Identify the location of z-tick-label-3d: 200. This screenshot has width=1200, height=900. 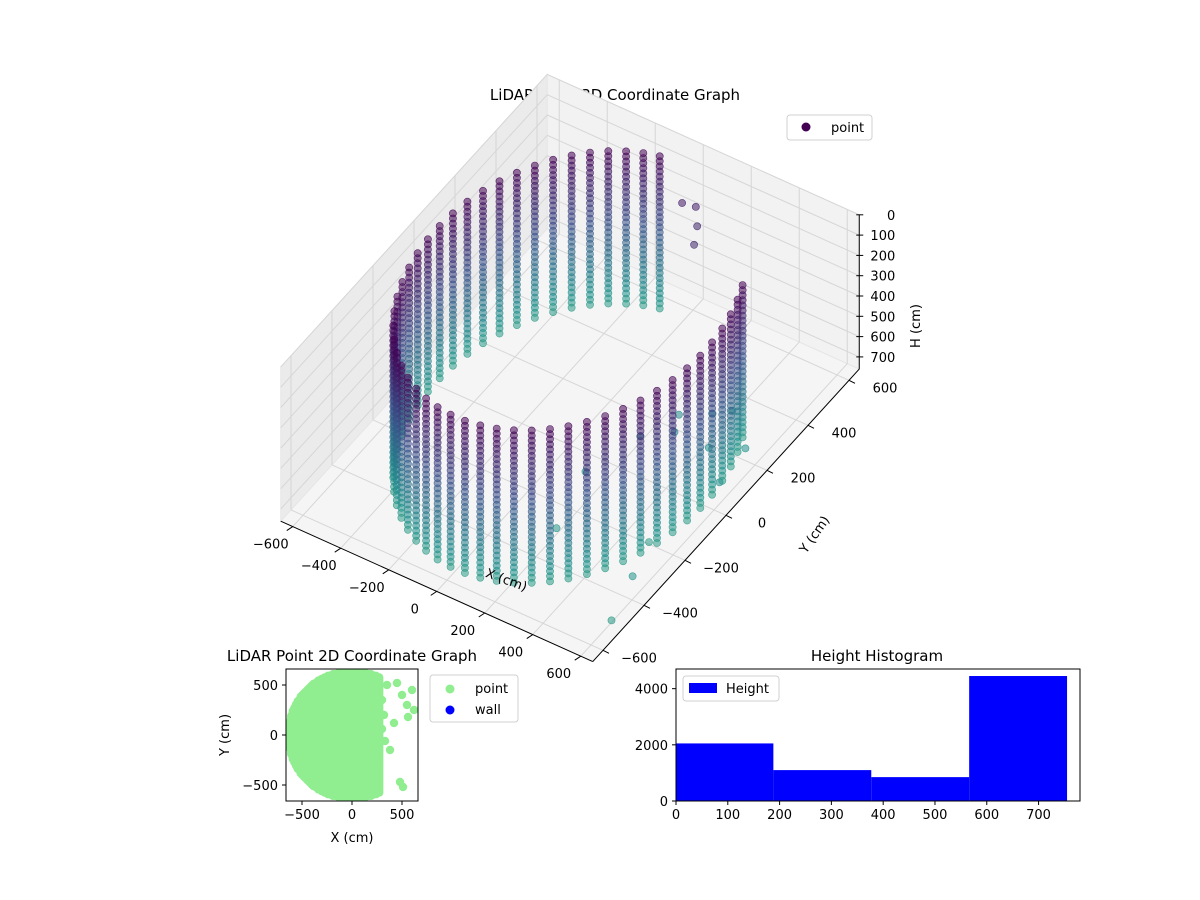
(882, 256).